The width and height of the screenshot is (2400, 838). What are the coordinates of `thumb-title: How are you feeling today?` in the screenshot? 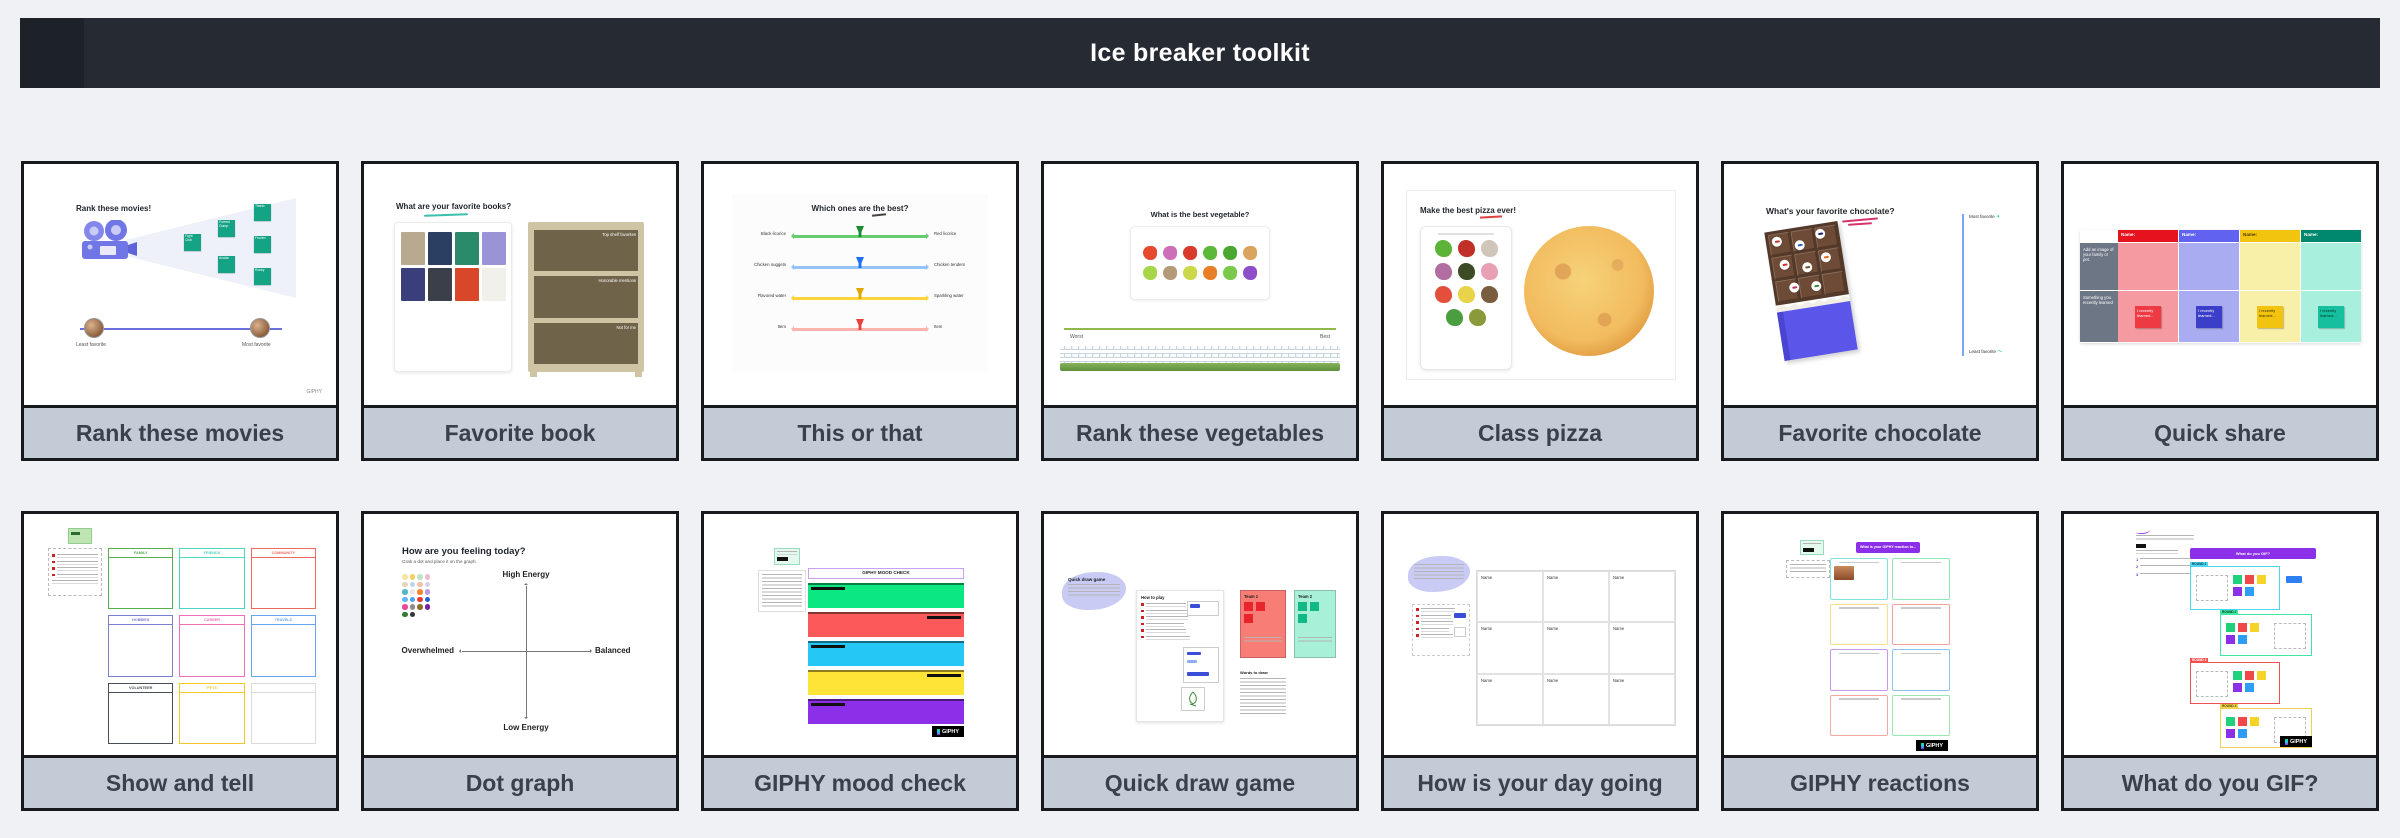 It's located at (464, 551).